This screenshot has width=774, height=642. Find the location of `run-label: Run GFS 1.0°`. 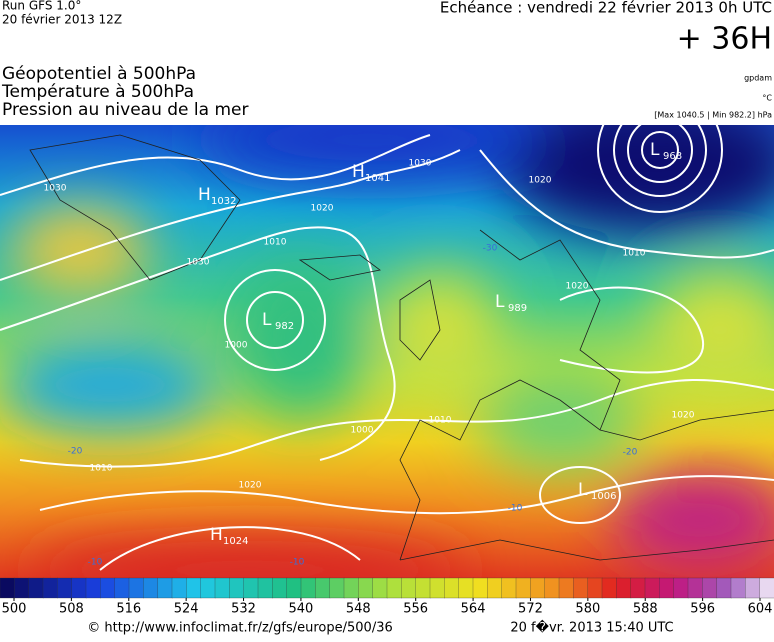

run-label: Run GFS 1.0° is located at coordinates (41, 6).